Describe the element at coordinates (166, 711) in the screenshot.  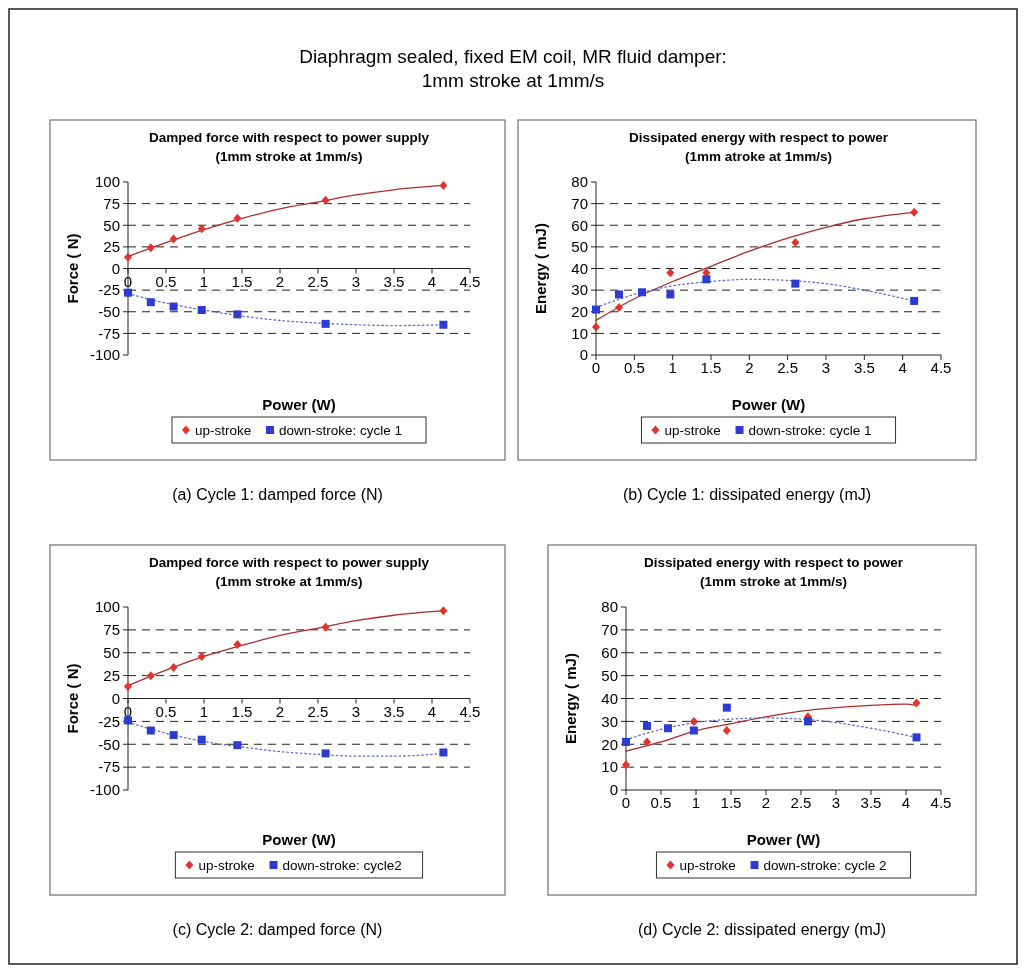
I see `x-tick-label: 0.5` at that location.